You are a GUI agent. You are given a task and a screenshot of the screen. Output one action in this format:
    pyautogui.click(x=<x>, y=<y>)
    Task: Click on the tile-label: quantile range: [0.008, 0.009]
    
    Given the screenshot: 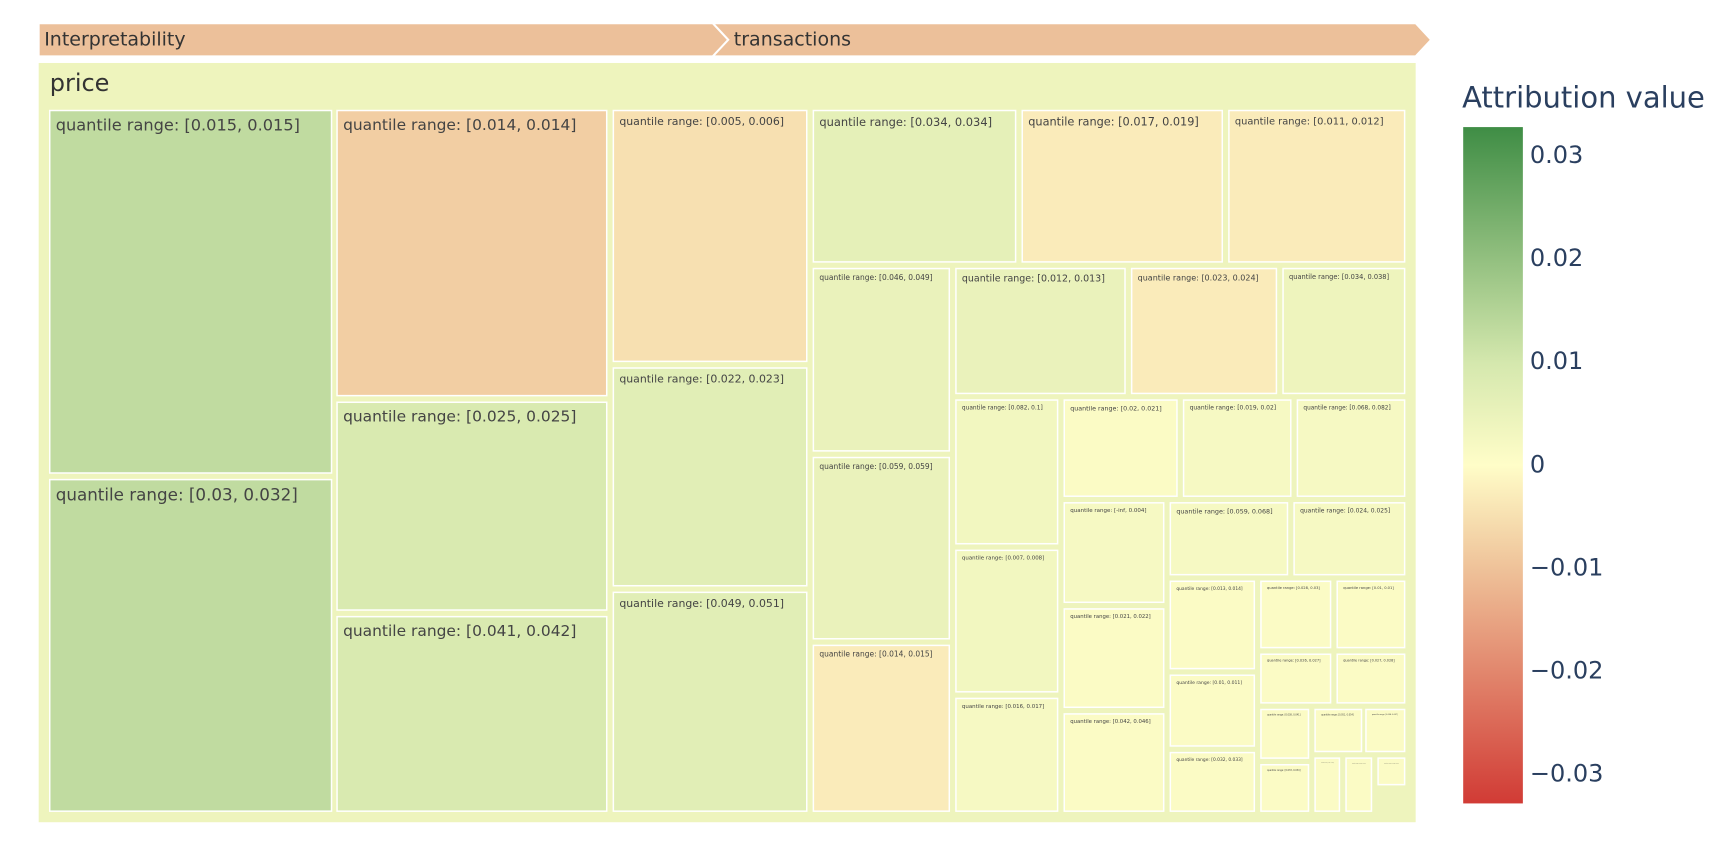 What is the action you would take?
    pyautogui.click(x=1391, y=762)
    